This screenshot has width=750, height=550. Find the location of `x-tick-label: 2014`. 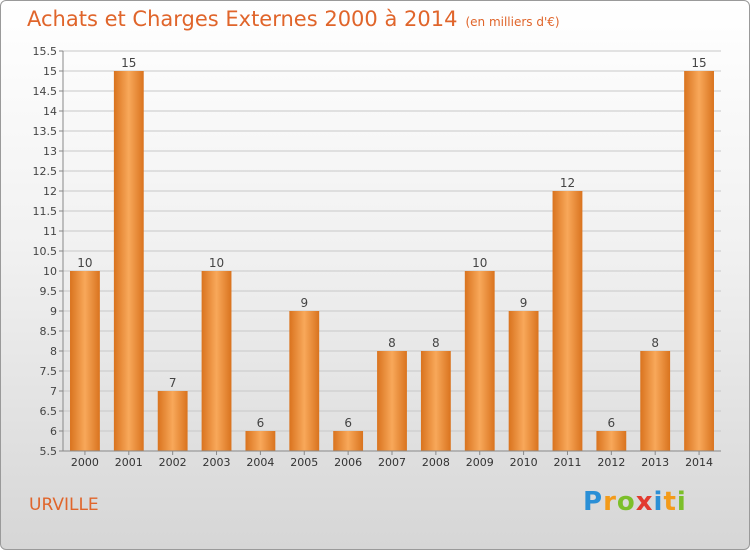

x-tick-label: 2014 is located at coordinates (699, 462).